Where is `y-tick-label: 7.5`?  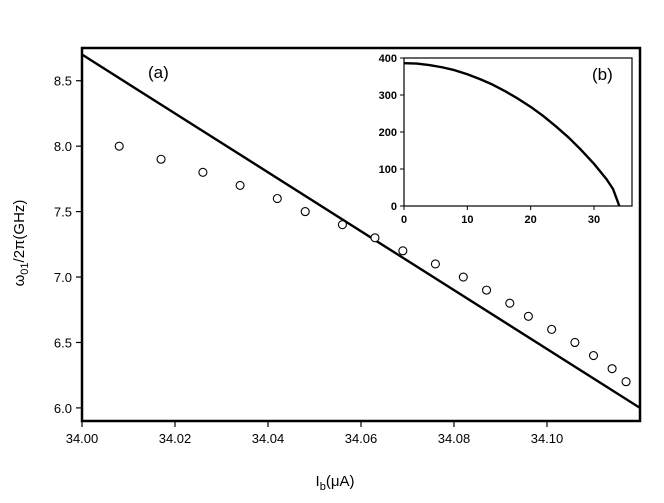
y-tick-label: 7.5 is located at coordinates (63, 212).